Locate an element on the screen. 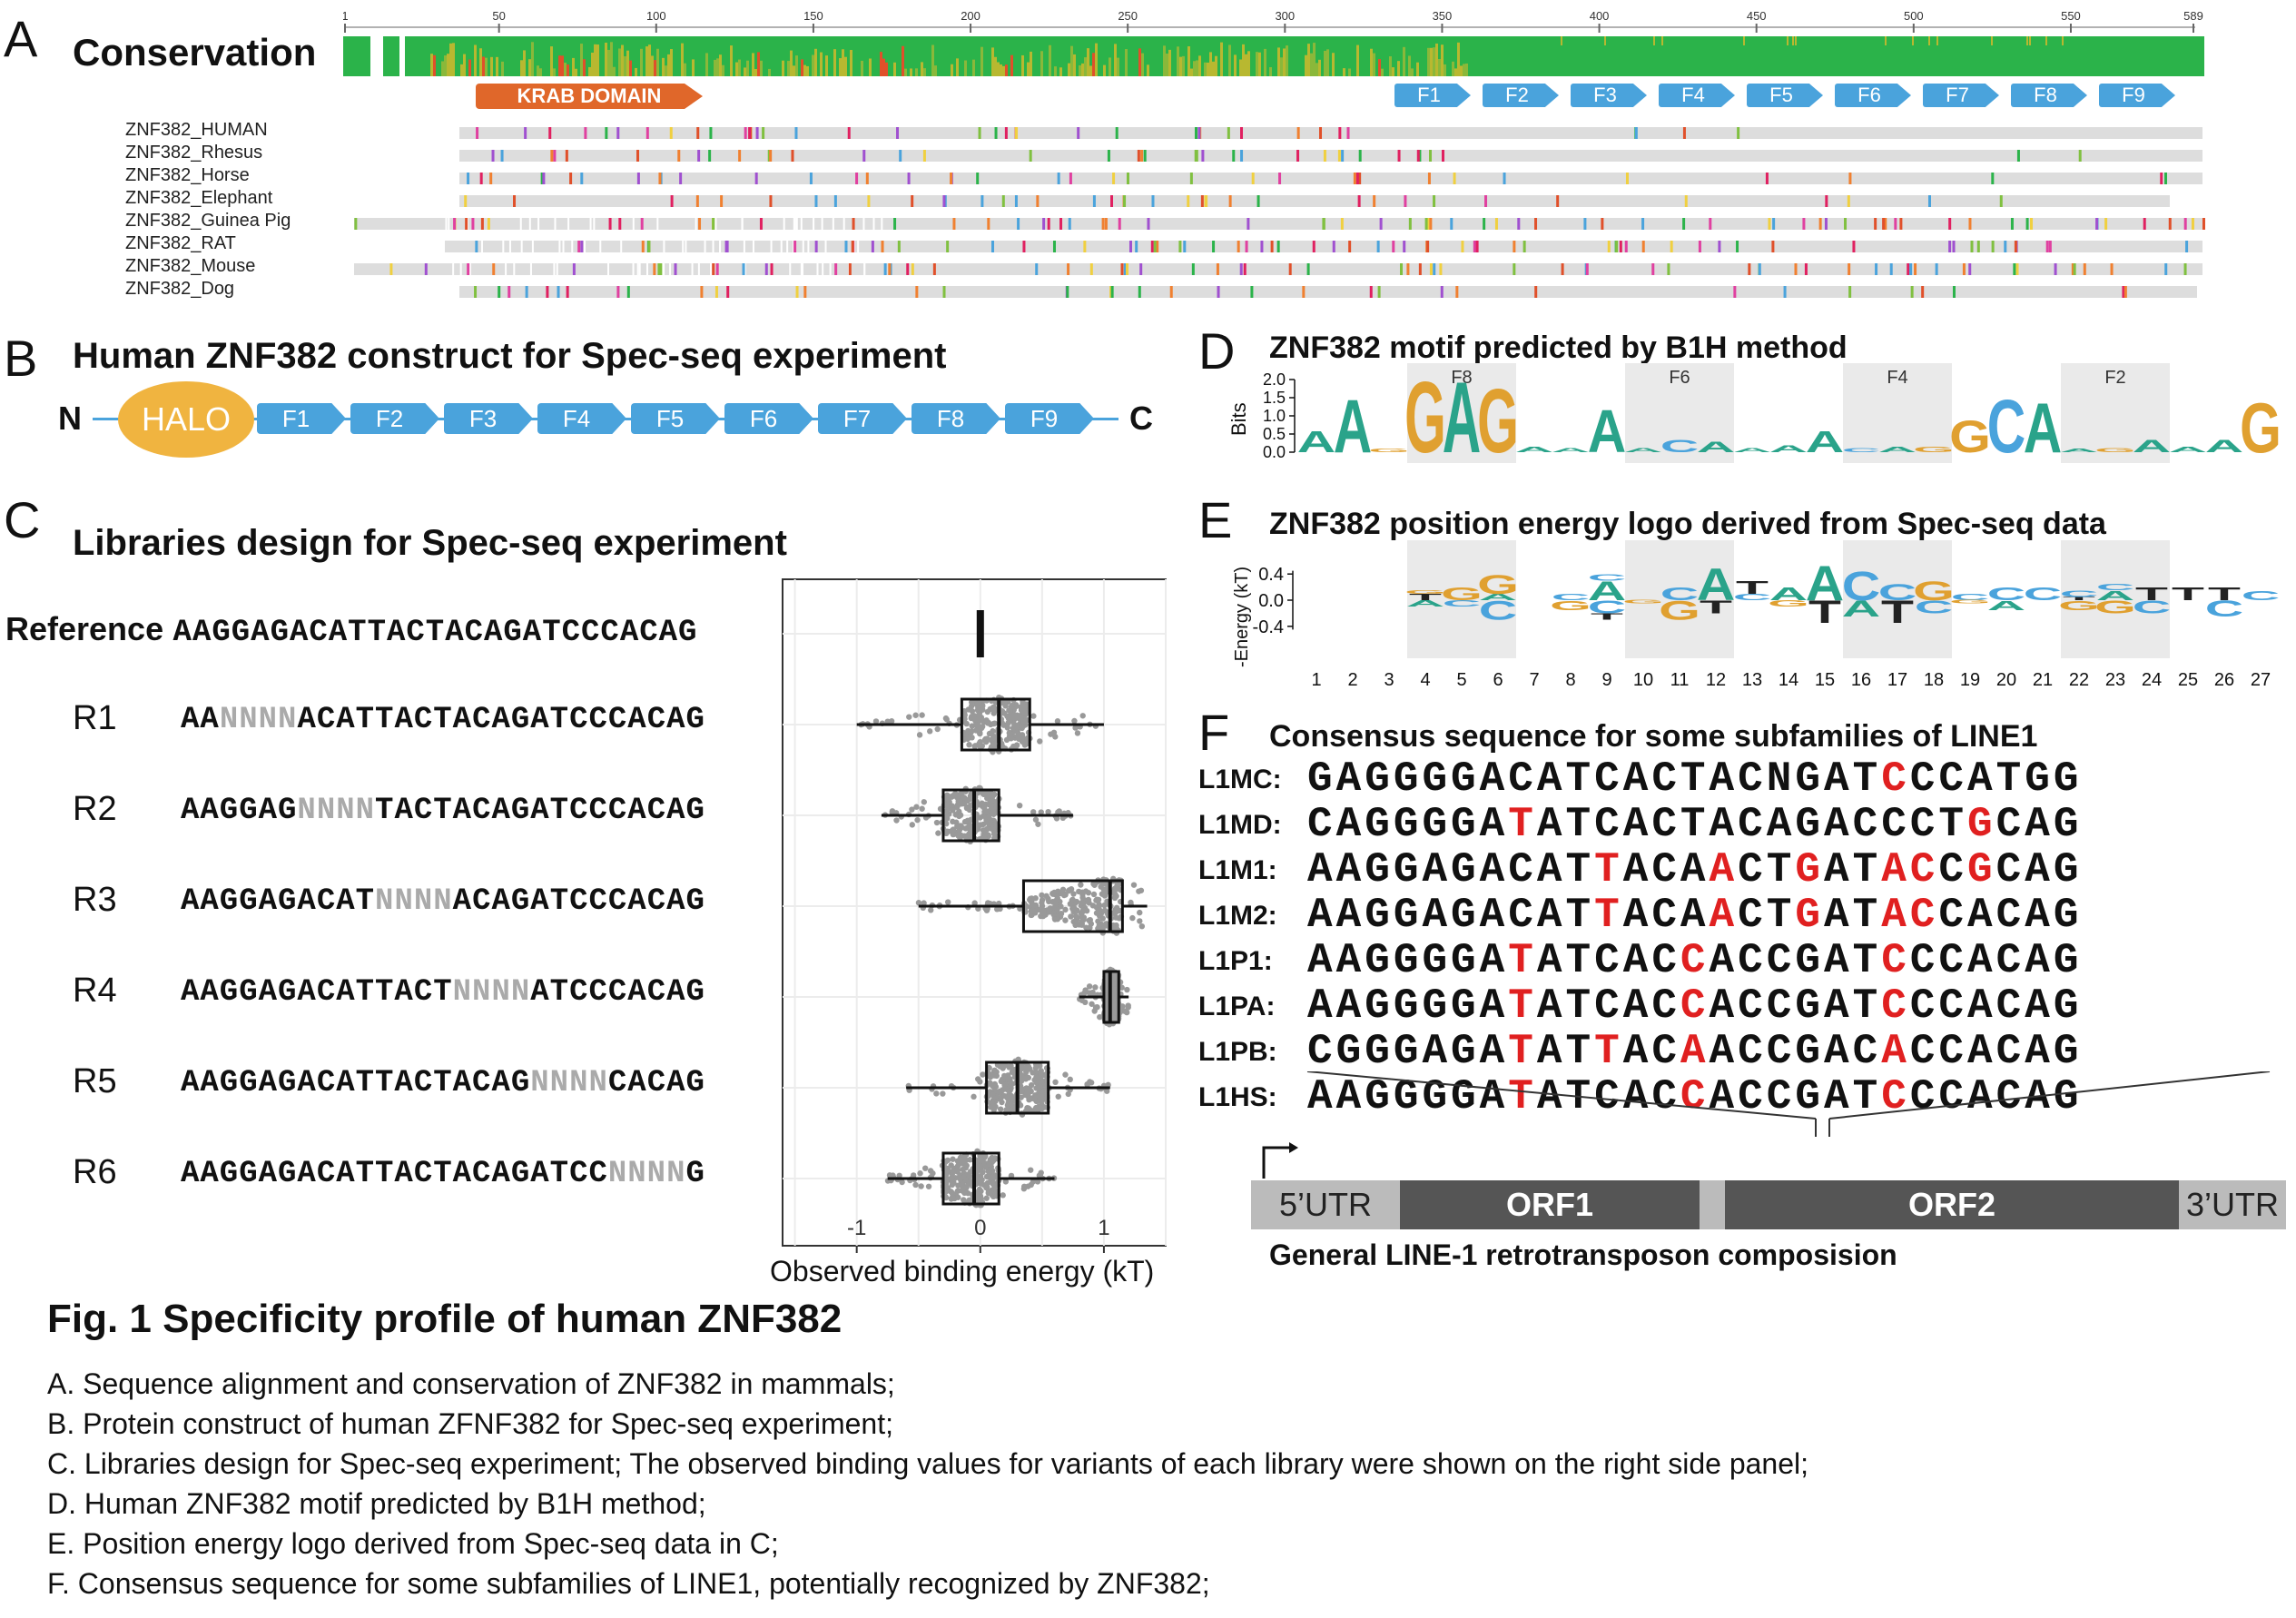  library-label: R5 is located at coordinates (95, 1081).